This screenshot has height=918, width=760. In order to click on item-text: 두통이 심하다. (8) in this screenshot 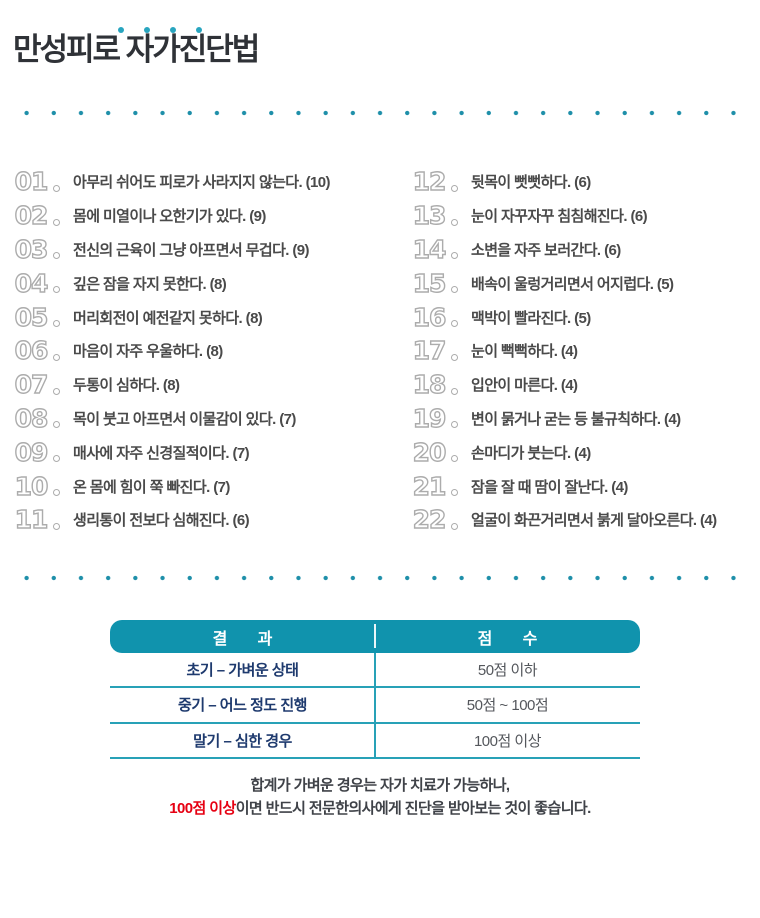, I will do `click(126, 386)`.